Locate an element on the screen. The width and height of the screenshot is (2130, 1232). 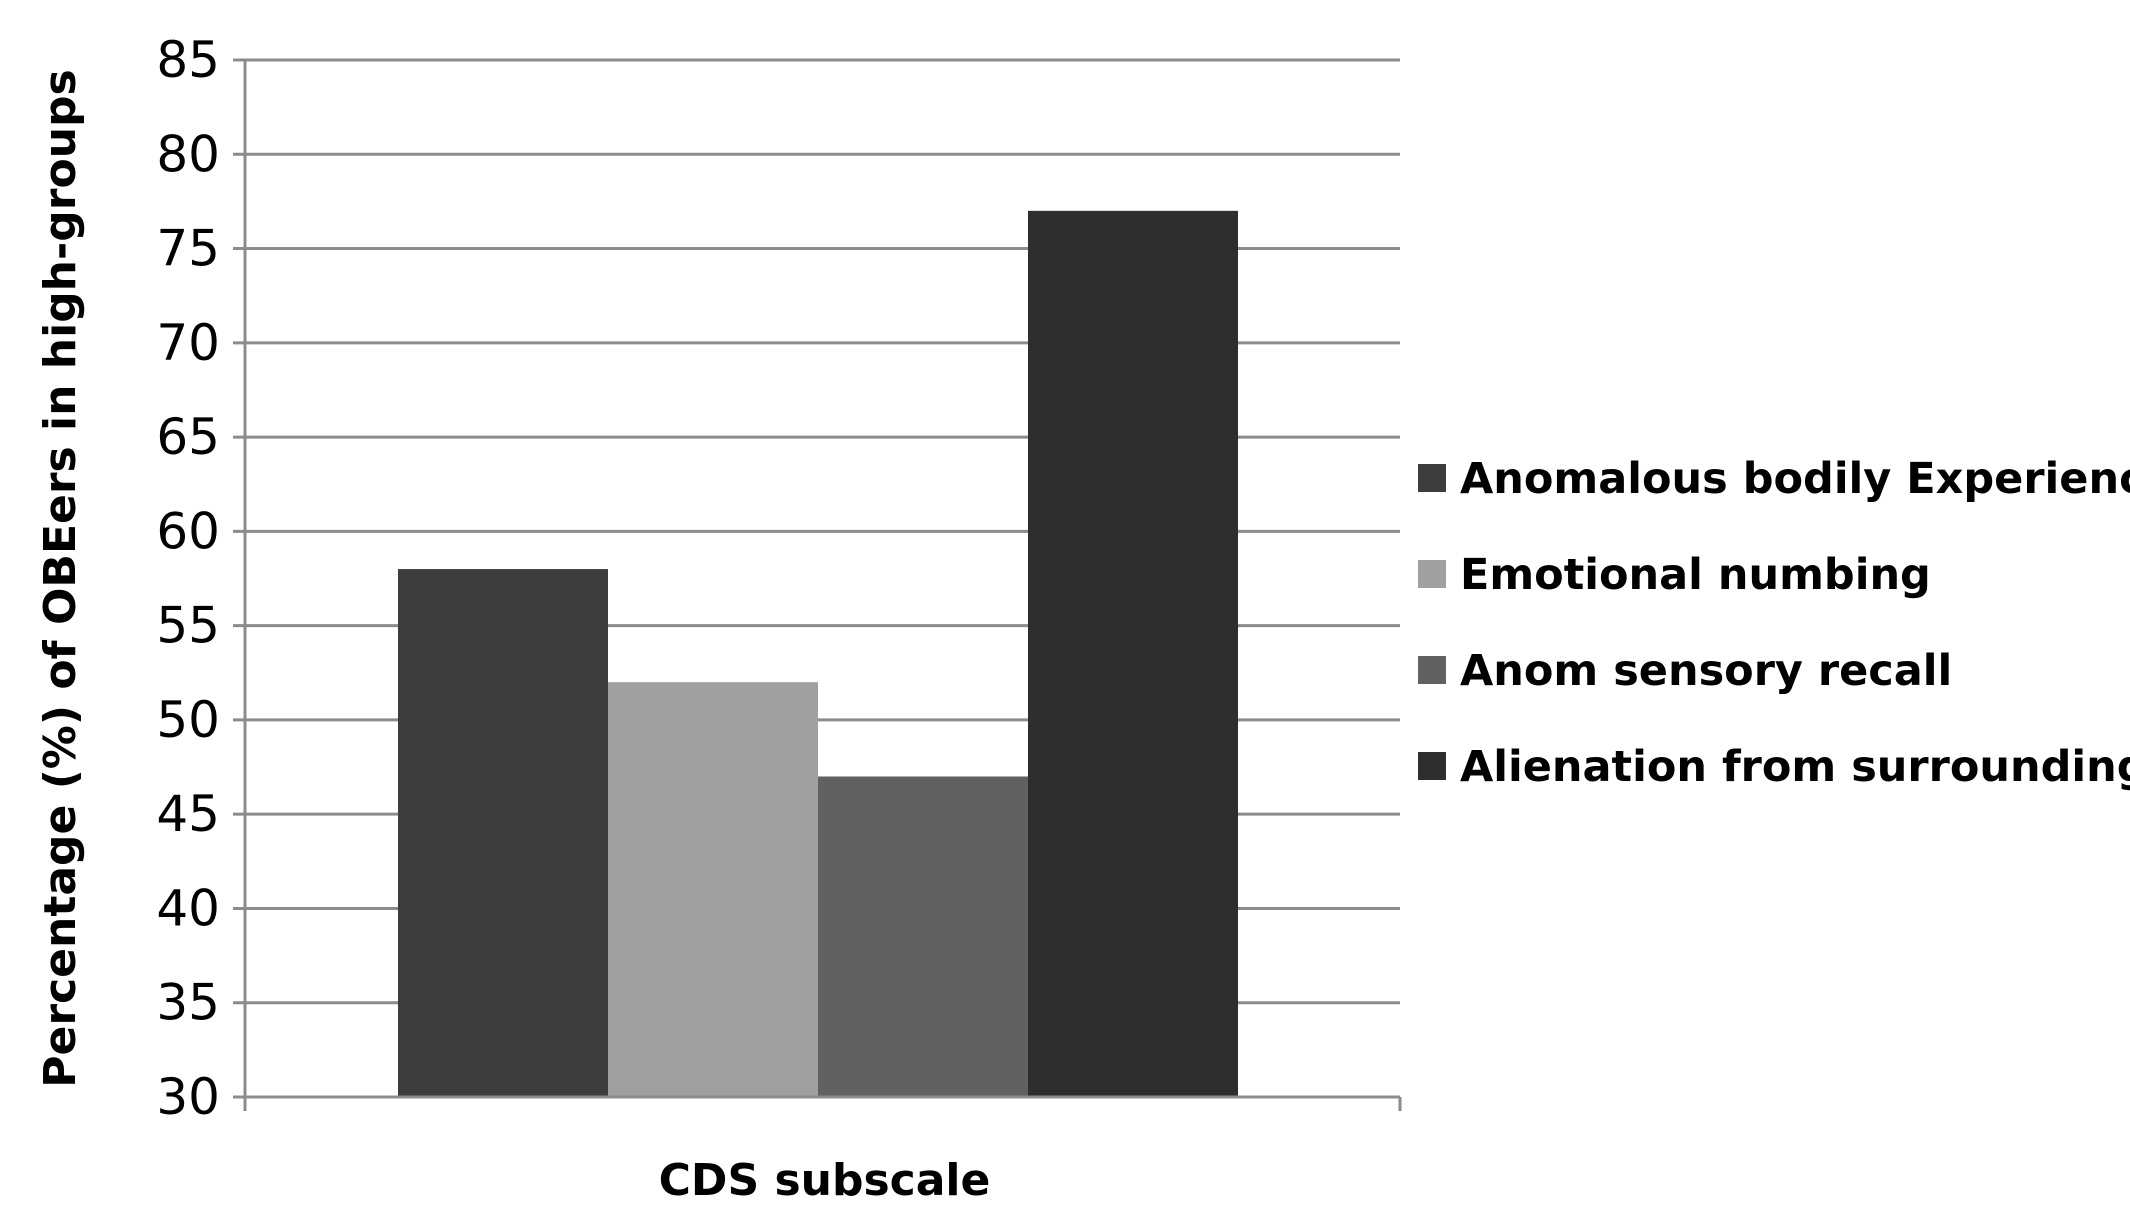
legend-label: Anom sensory recall is located at coordinates (1706, 671).